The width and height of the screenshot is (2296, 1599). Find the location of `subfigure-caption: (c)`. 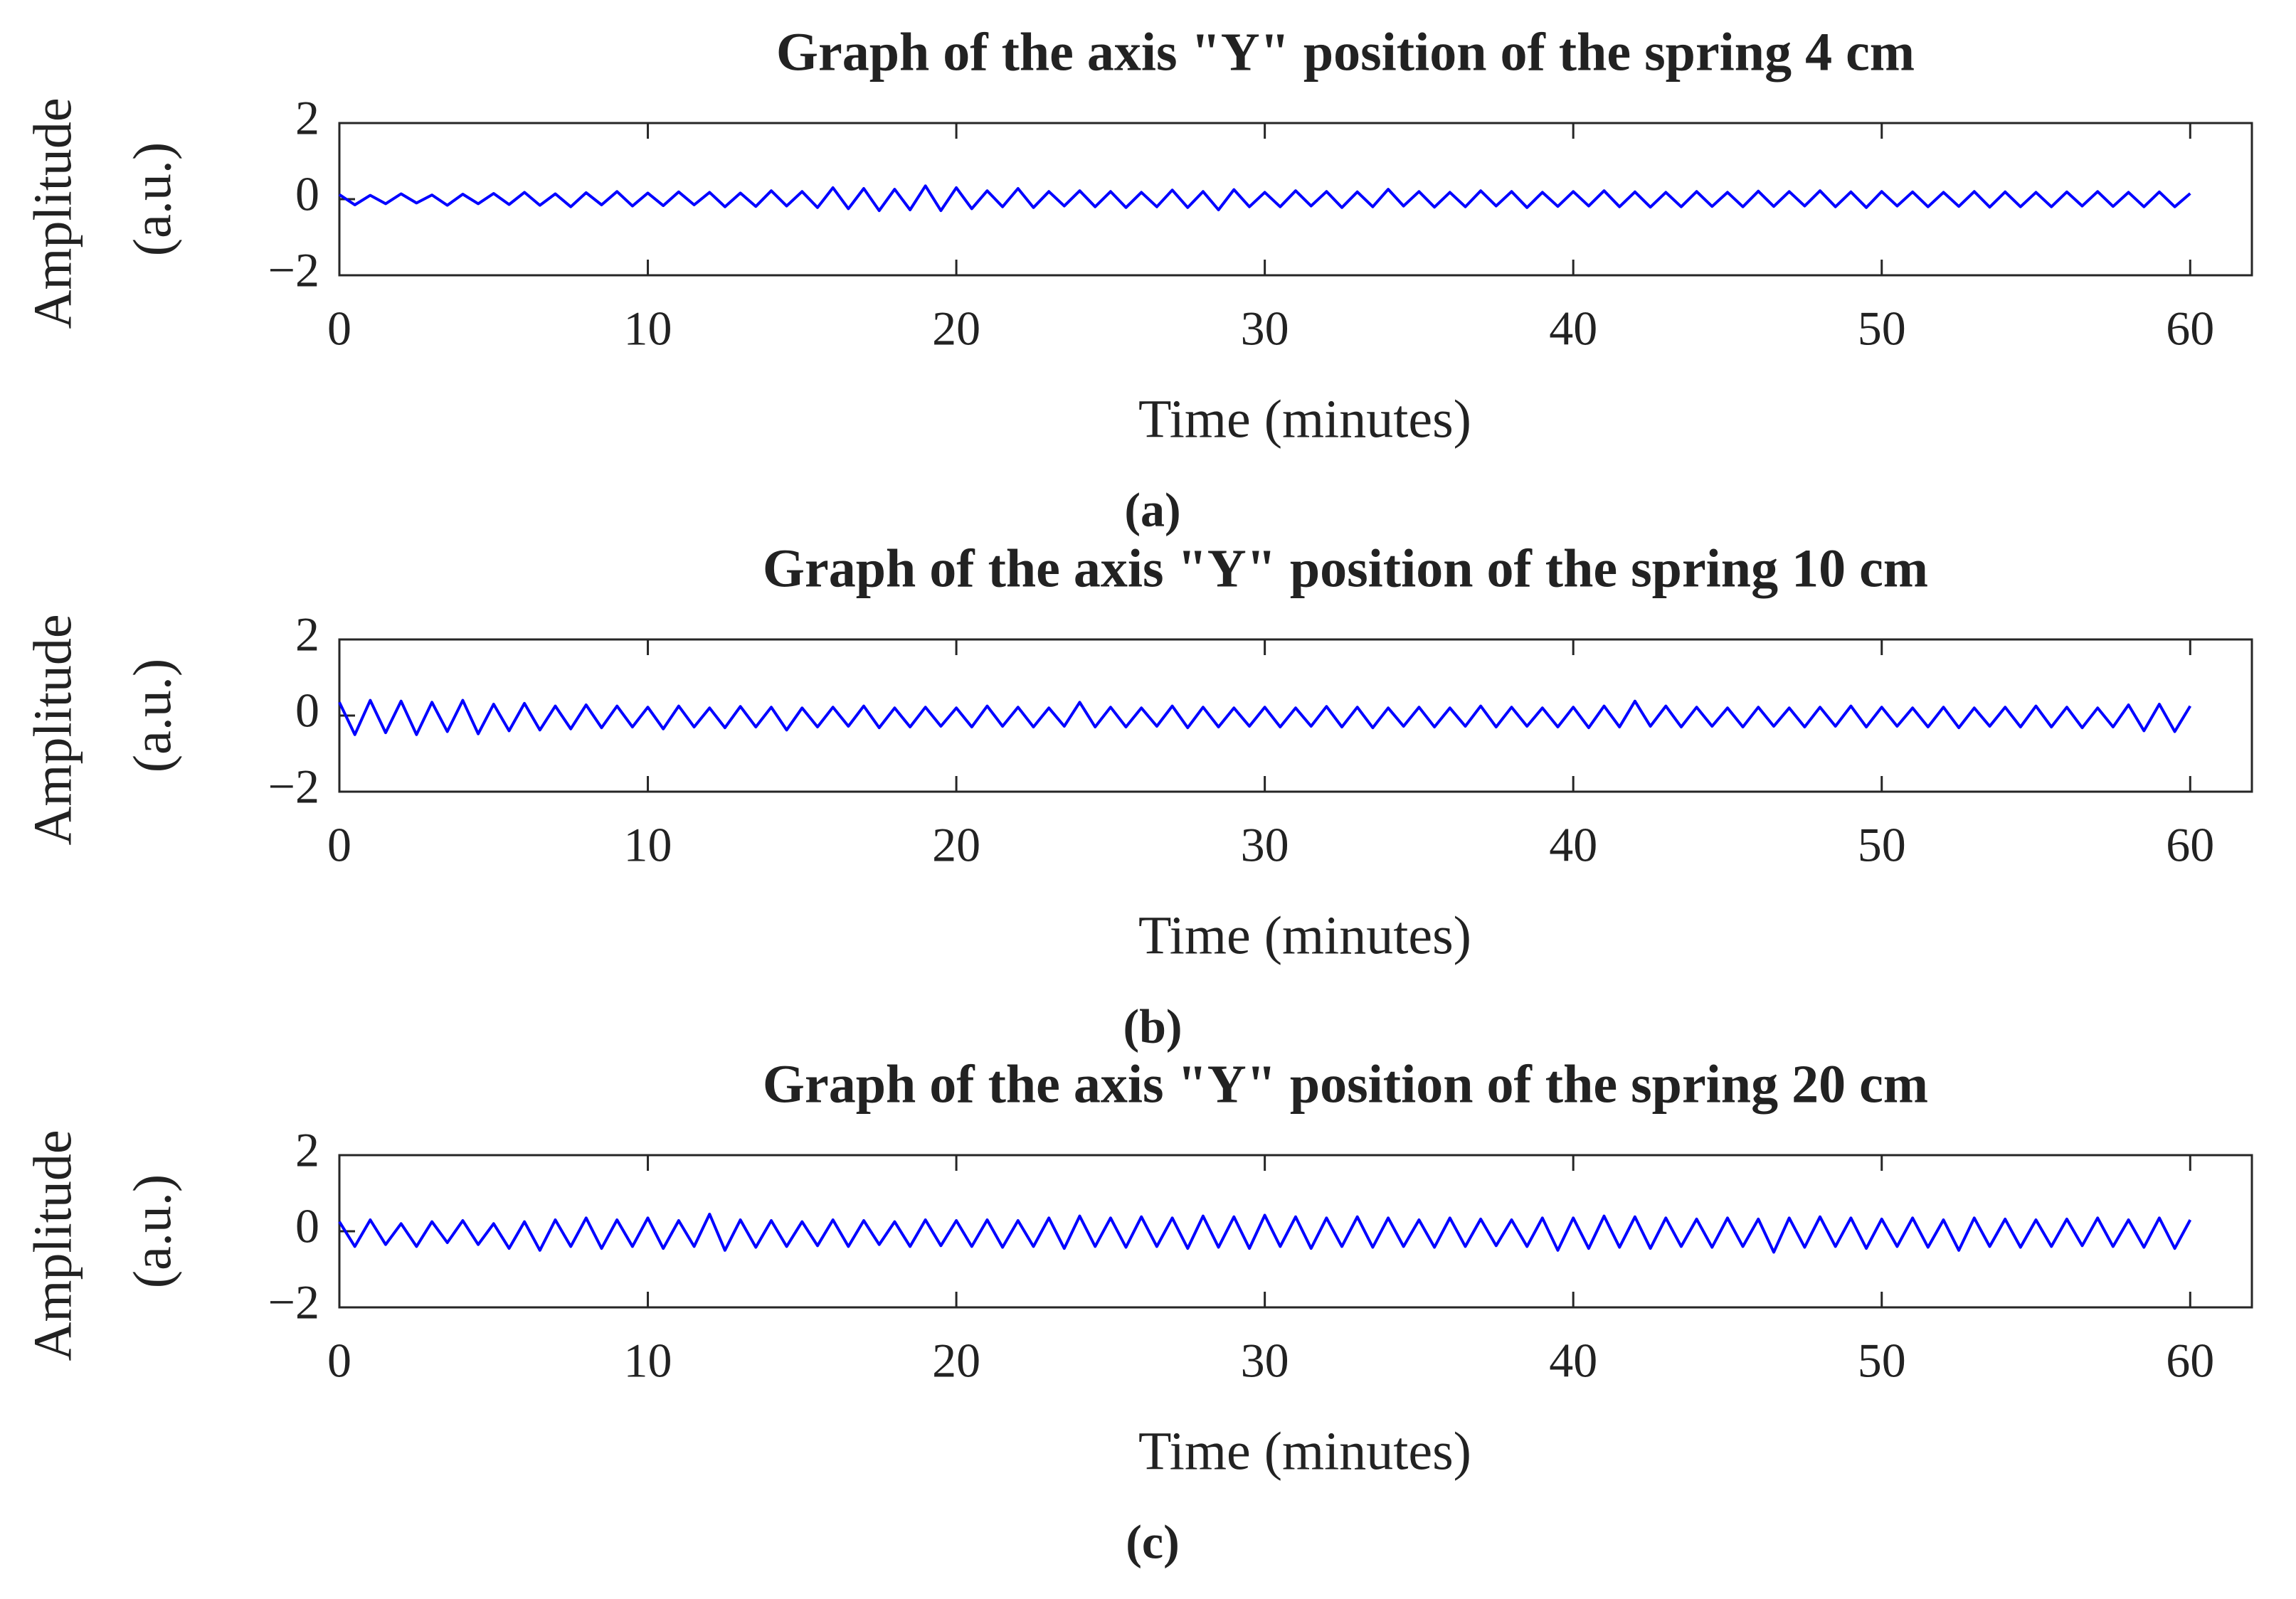

subfigure-caption: (c) is located at coordinates (1152, 1542).